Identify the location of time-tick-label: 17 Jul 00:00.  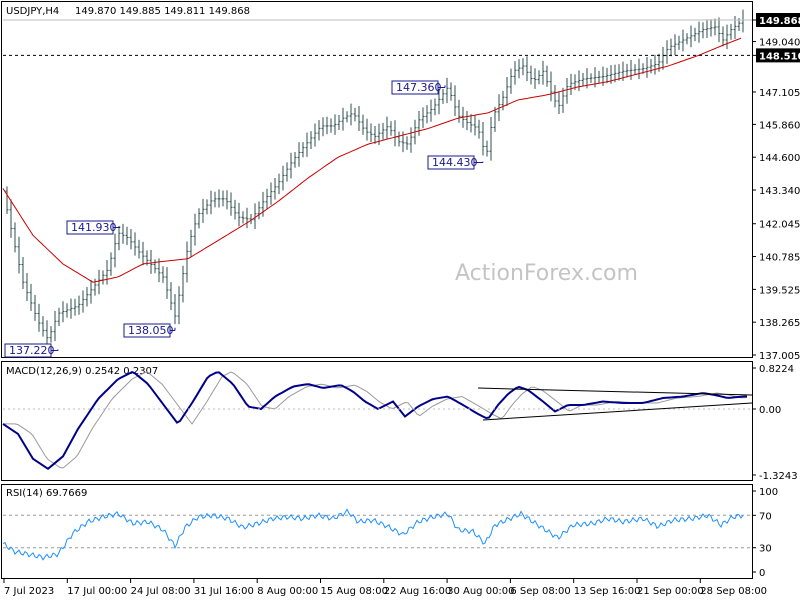
(97, 591).